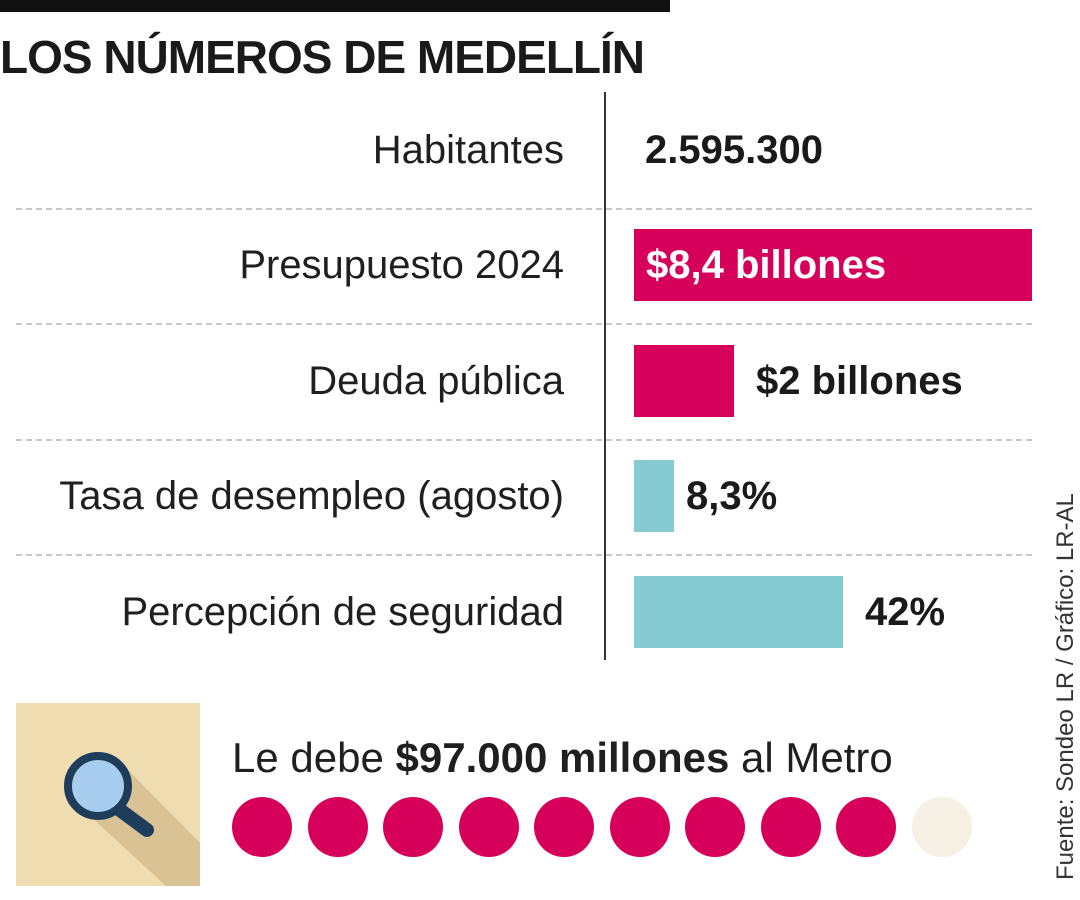 This screenshot has width=1080, height=900. I want to click on row-label: Deuda pública, so click(436, 381).